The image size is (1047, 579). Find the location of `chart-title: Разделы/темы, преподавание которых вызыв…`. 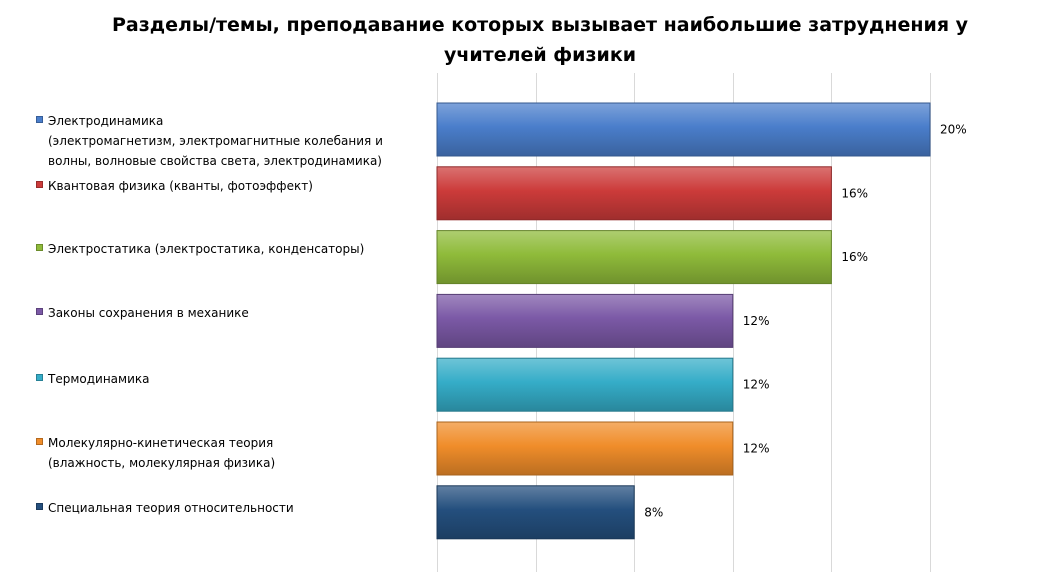

chart-title: Разделы/темы, преподавание которых вызыв… is located at coordinates (540, 40).